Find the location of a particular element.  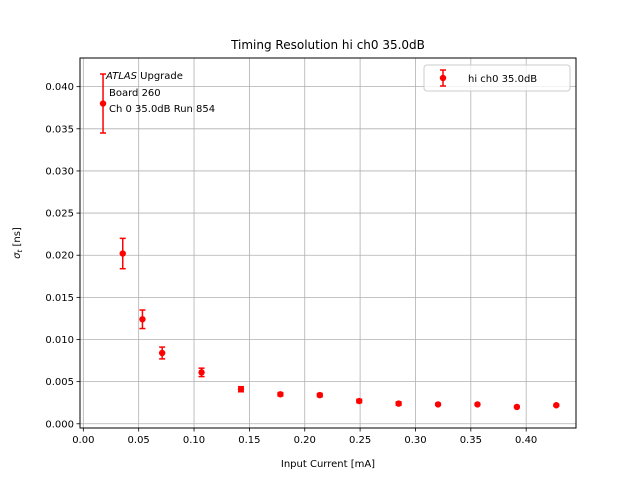

x-tick-label: 0.10 is located at coordinates (194, 440).